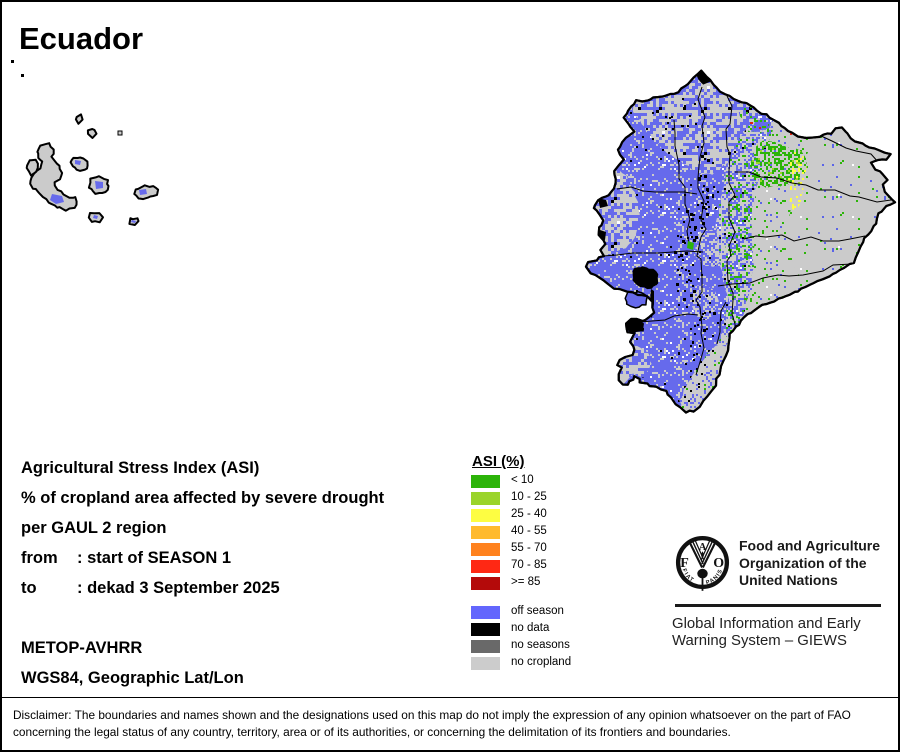 The width and height of the screenshot is (900, 752). Describe the element at coordinates (703, 547) in the screenshot. I see `svg-text: A` at that location.